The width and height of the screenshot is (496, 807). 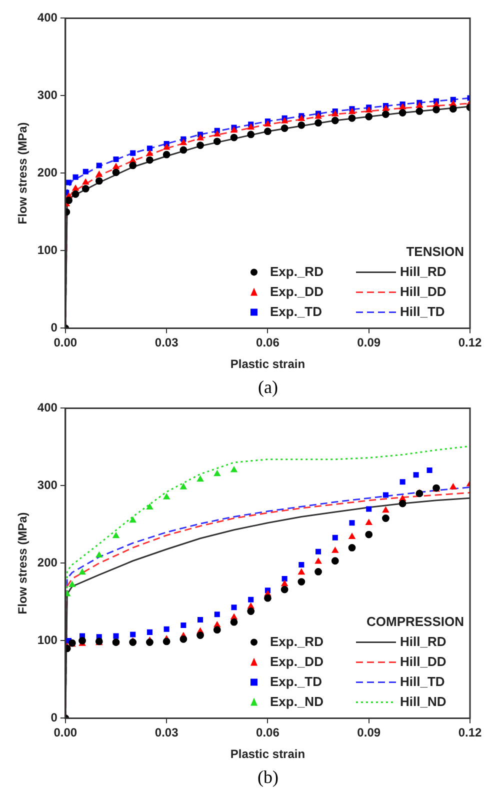 I want to click on legend-title: COMPRESSION, so click(x=415, y=621).